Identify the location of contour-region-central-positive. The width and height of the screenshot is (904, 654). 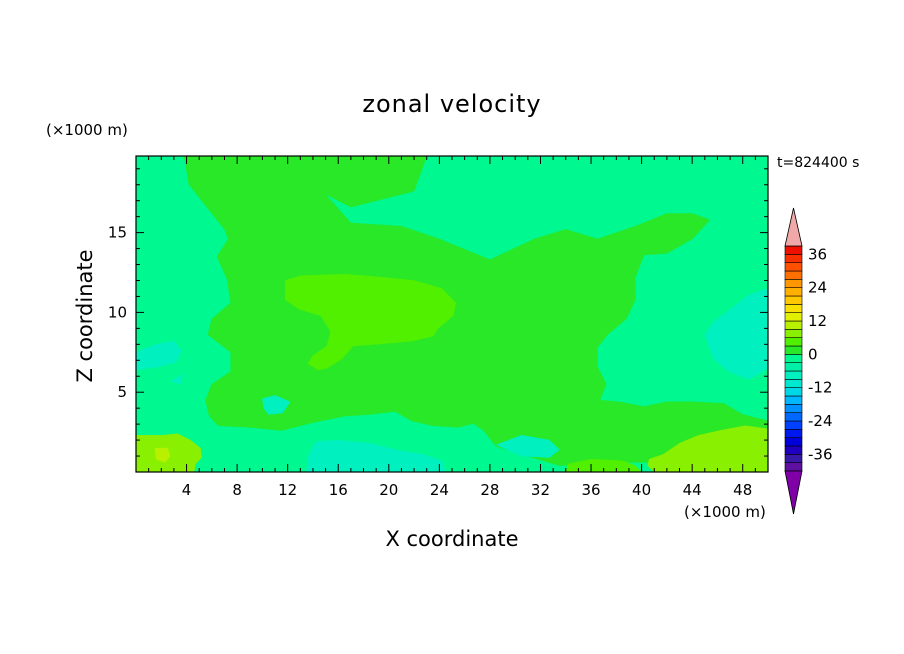
(370, 322).